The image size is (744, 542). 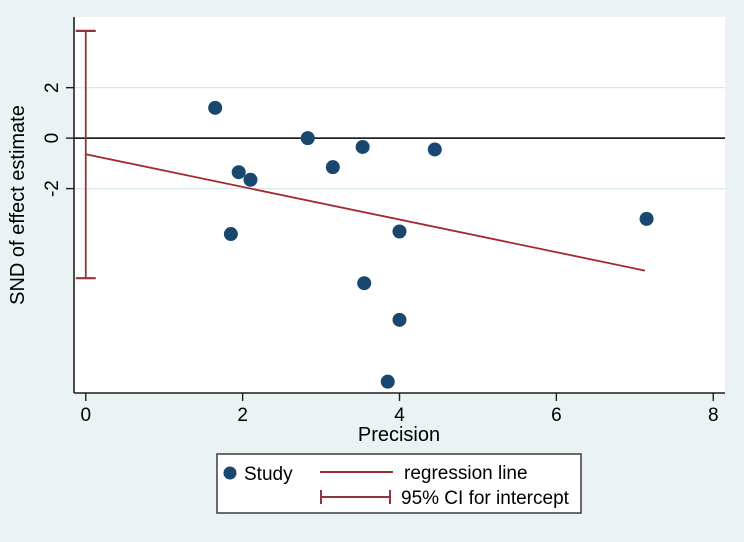 I want to click on legend-regression-label: regression line, so click(x=466, y=473).